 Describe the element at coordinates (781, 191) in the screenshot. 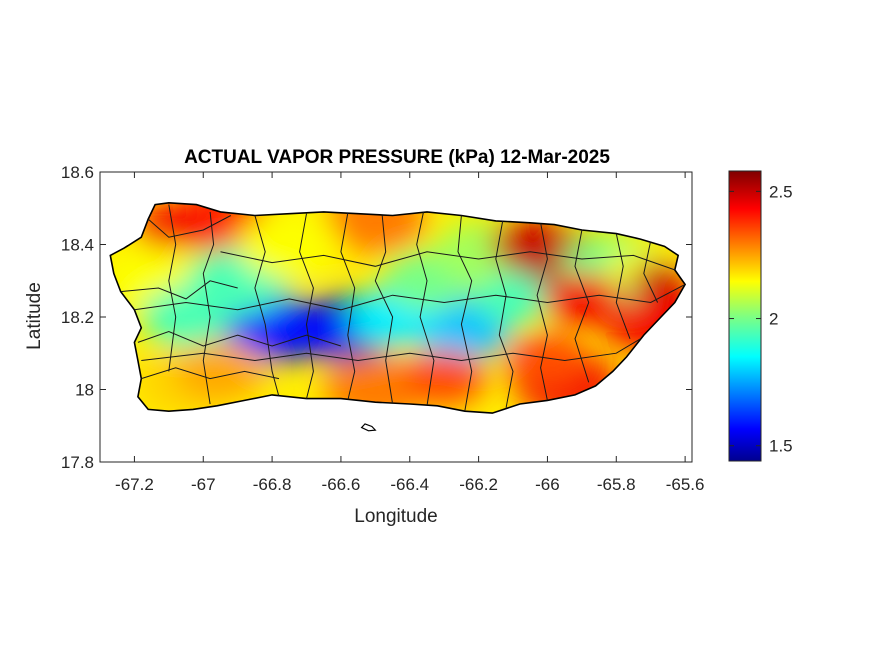

I see `colorbar-tick-label: 2.5` at that location.